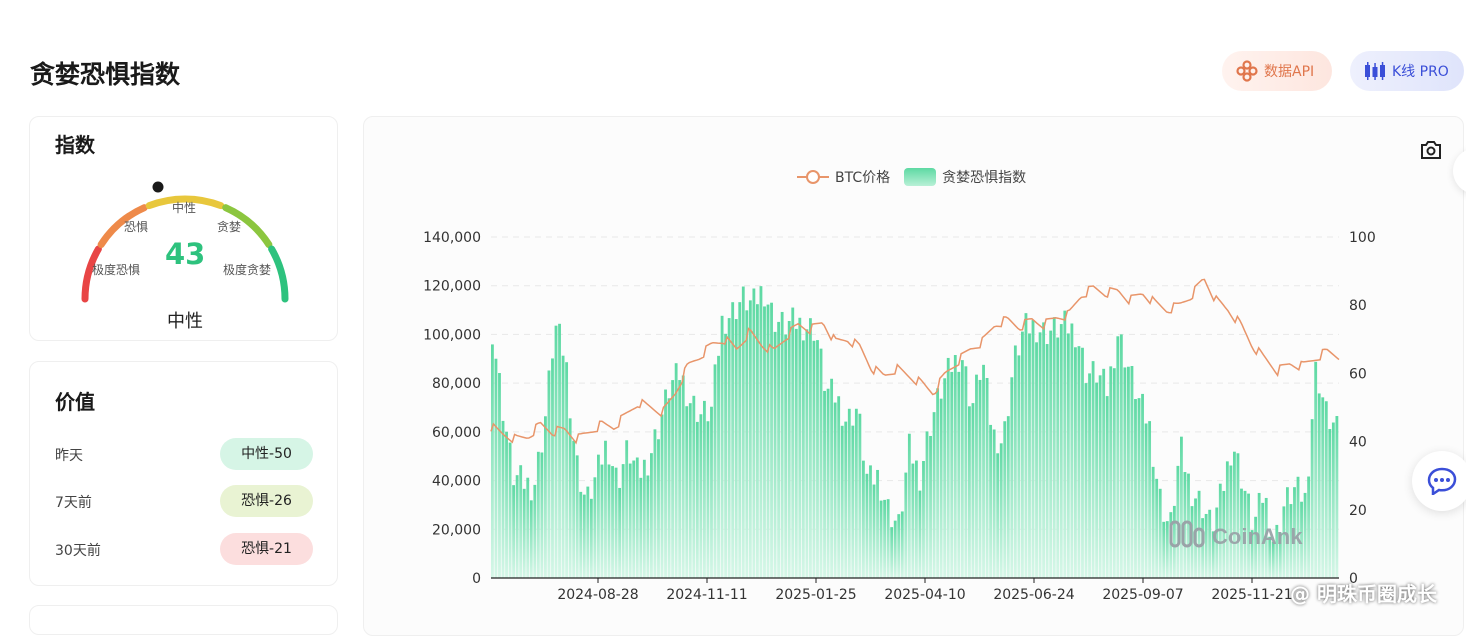 This screenshot has height=636, width=1466. Describe the element at coordinates (183, 473) in the screenshot. I see `value-card: 价值 昨天 中性-50 7天前 恐惧-26 30天前 恐惧-21` at that location.